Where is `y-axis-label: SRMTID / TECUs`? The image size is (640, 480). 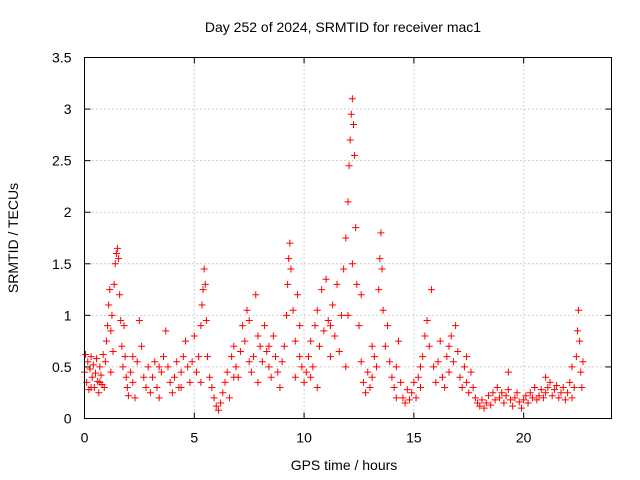
y-axis-label: SRMTID / TECUs is located at coordinates (13, 238).